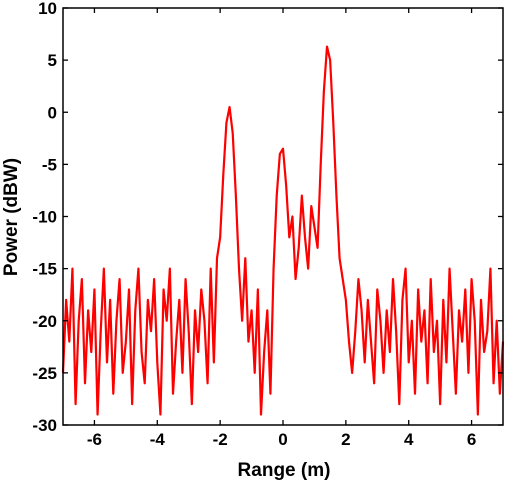  I want to click on x-tick-label: 2, so click(345, 439).